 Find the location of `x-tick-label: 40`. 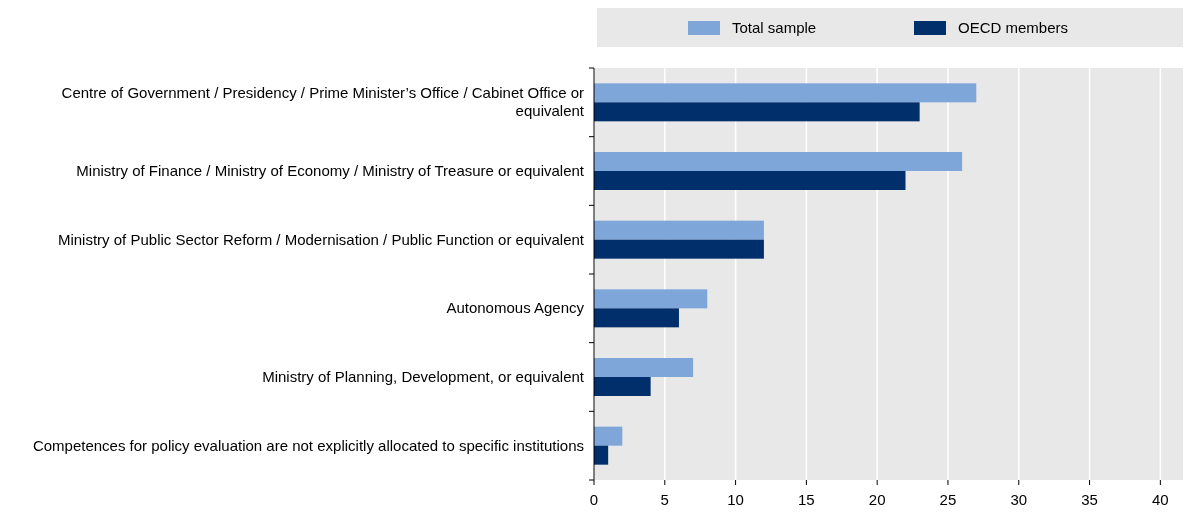

x-tick-label: 40 is located at coordinates (1160, 499).